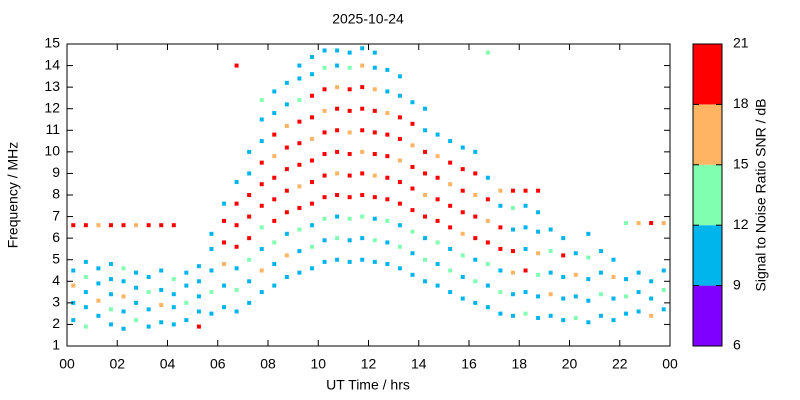 The image size is (800, 400). I want to click on colorbar-tick-label: 21, so click(741, 43).